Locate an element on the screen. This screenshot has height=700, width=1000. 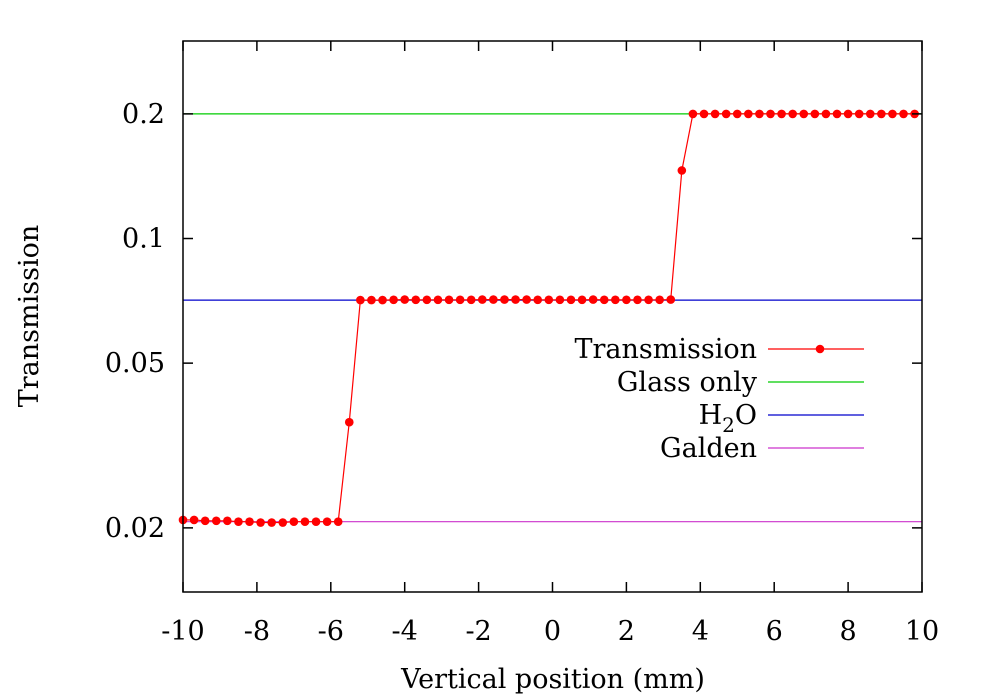
x-tick-label: 8 is located at coordinates (848, 631).